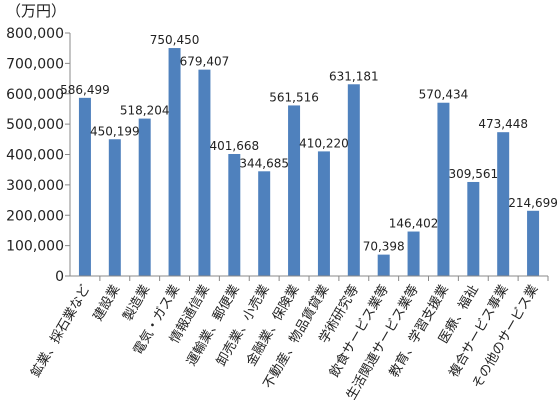 The image size is (560, 400). Describe the element at coordinates (35, 64) in the screenshot. I see `y-tick-label: 700,000` at that location.